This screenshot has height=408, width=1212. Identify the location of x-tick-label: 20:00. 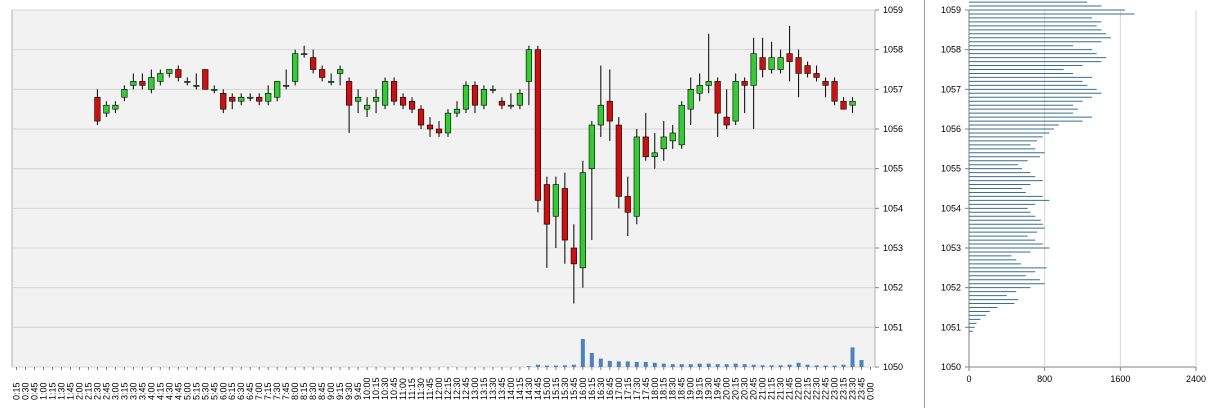
(727, 388).